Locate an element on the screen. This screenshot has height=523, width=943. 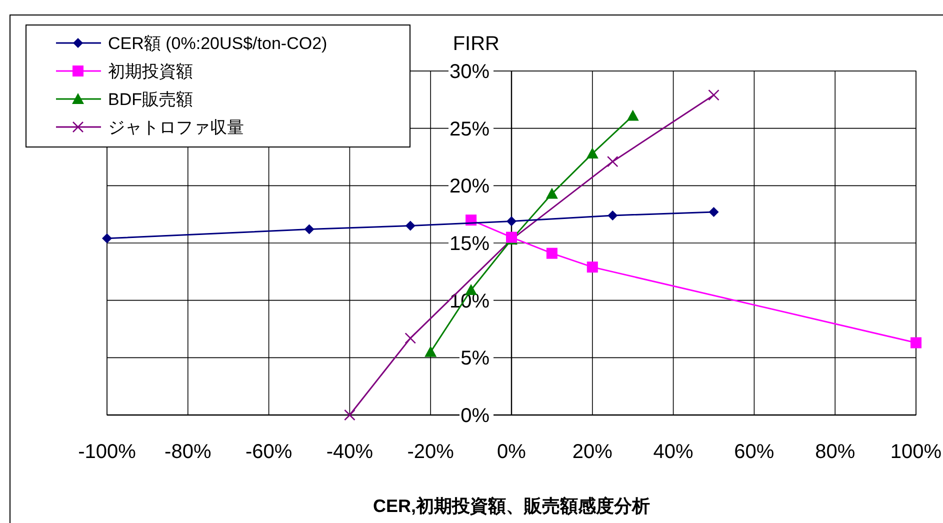
x-tick-label: 80% is located at coordinates (835, 452).